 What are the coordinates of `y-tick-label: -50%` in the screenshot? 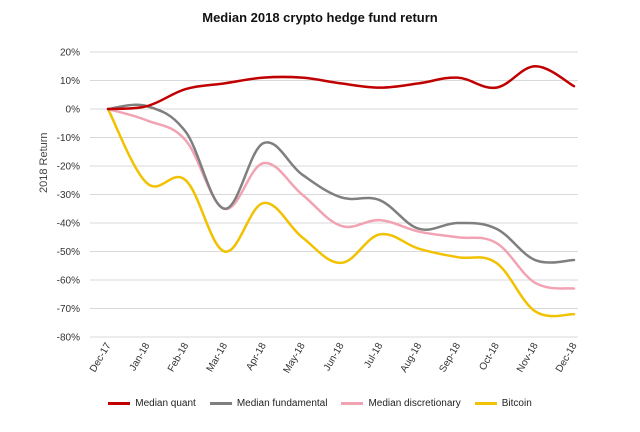 It's located at (68, 252).